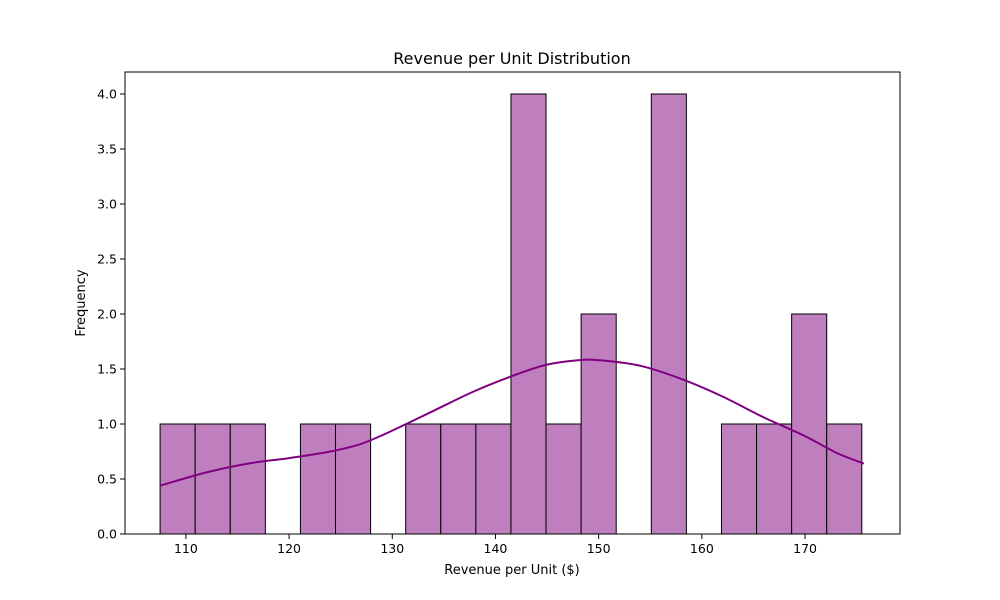 This screenshot has height=600, width=1000. What do you see at coordinates (599, 548) in the screenshot?
I see `x-tick-label: 150` at bounding box center [599, 548].